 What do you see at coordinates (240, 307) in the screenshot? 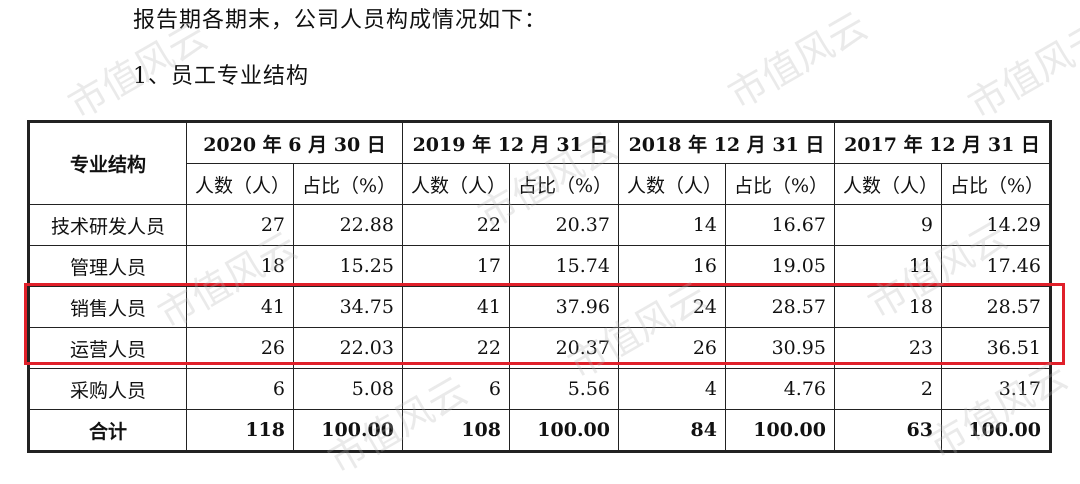
I see `cell-count: 41` at bounding box center [240, 307].